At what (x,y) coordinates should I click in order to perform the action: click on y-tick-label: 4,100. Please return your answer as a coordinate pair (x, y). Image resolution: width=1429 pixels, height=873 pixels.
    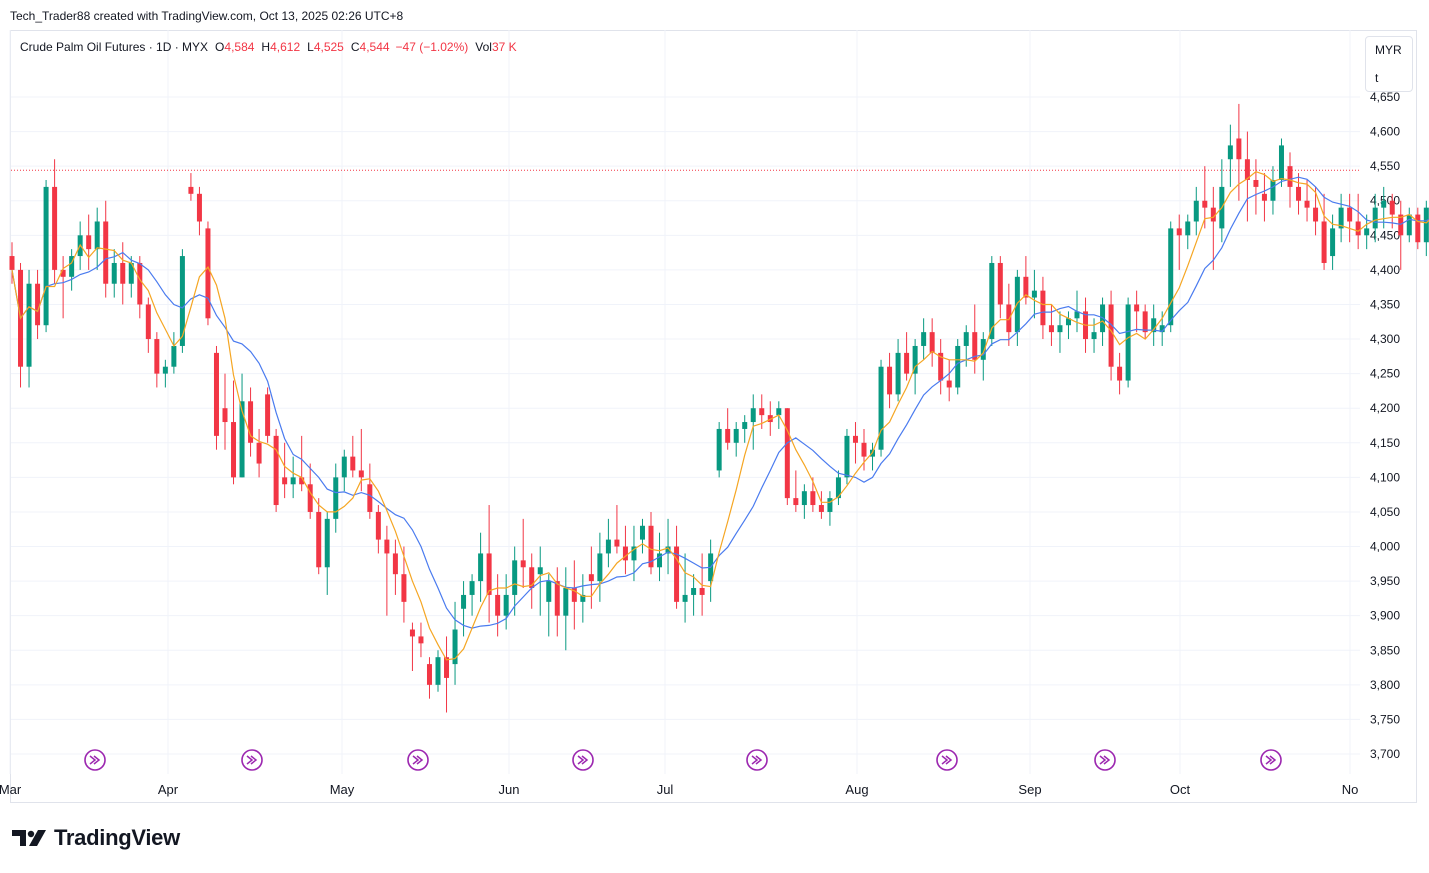
    Looking at the image, I should click on (1385, 477).